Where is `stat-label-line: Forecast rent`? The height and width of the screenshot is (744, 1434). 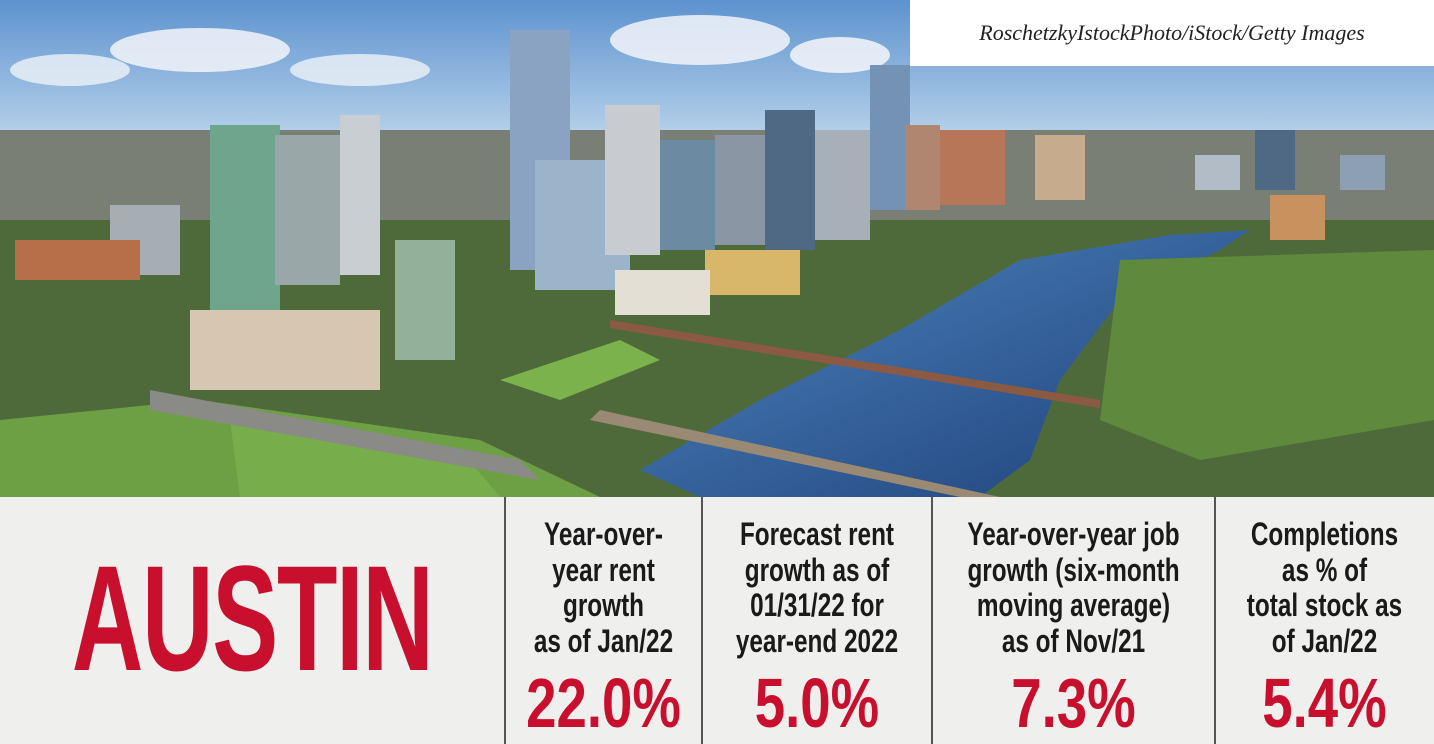
stat-label-line: Forecast rent is located at coordinates (817, 534).